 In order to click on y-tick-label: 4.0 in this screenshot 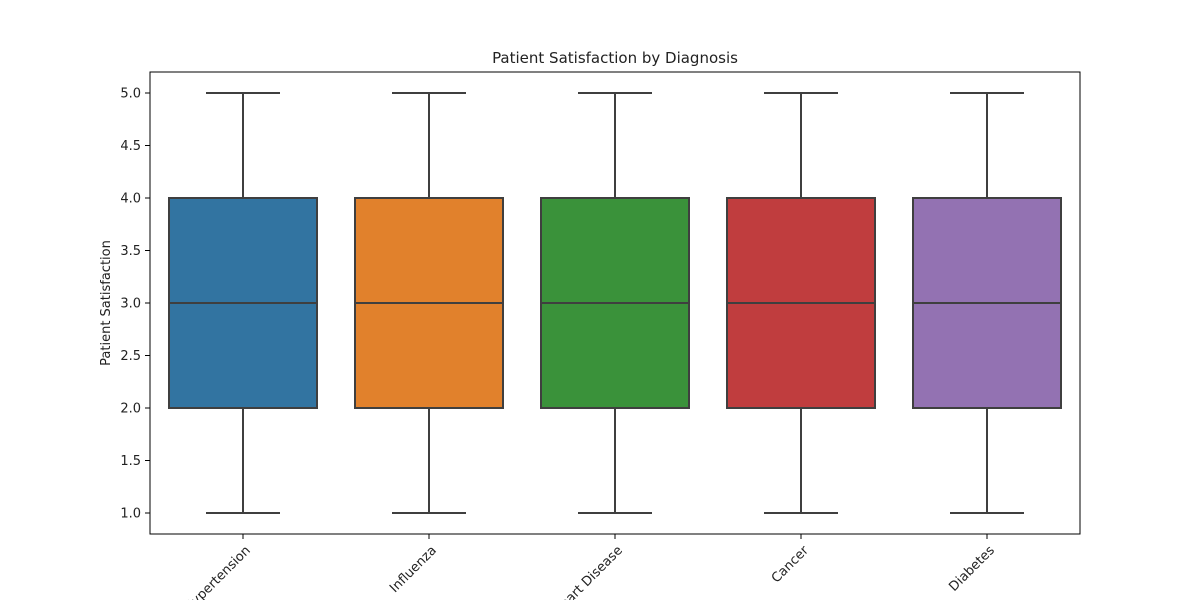, I will do `click(130, 199)`.